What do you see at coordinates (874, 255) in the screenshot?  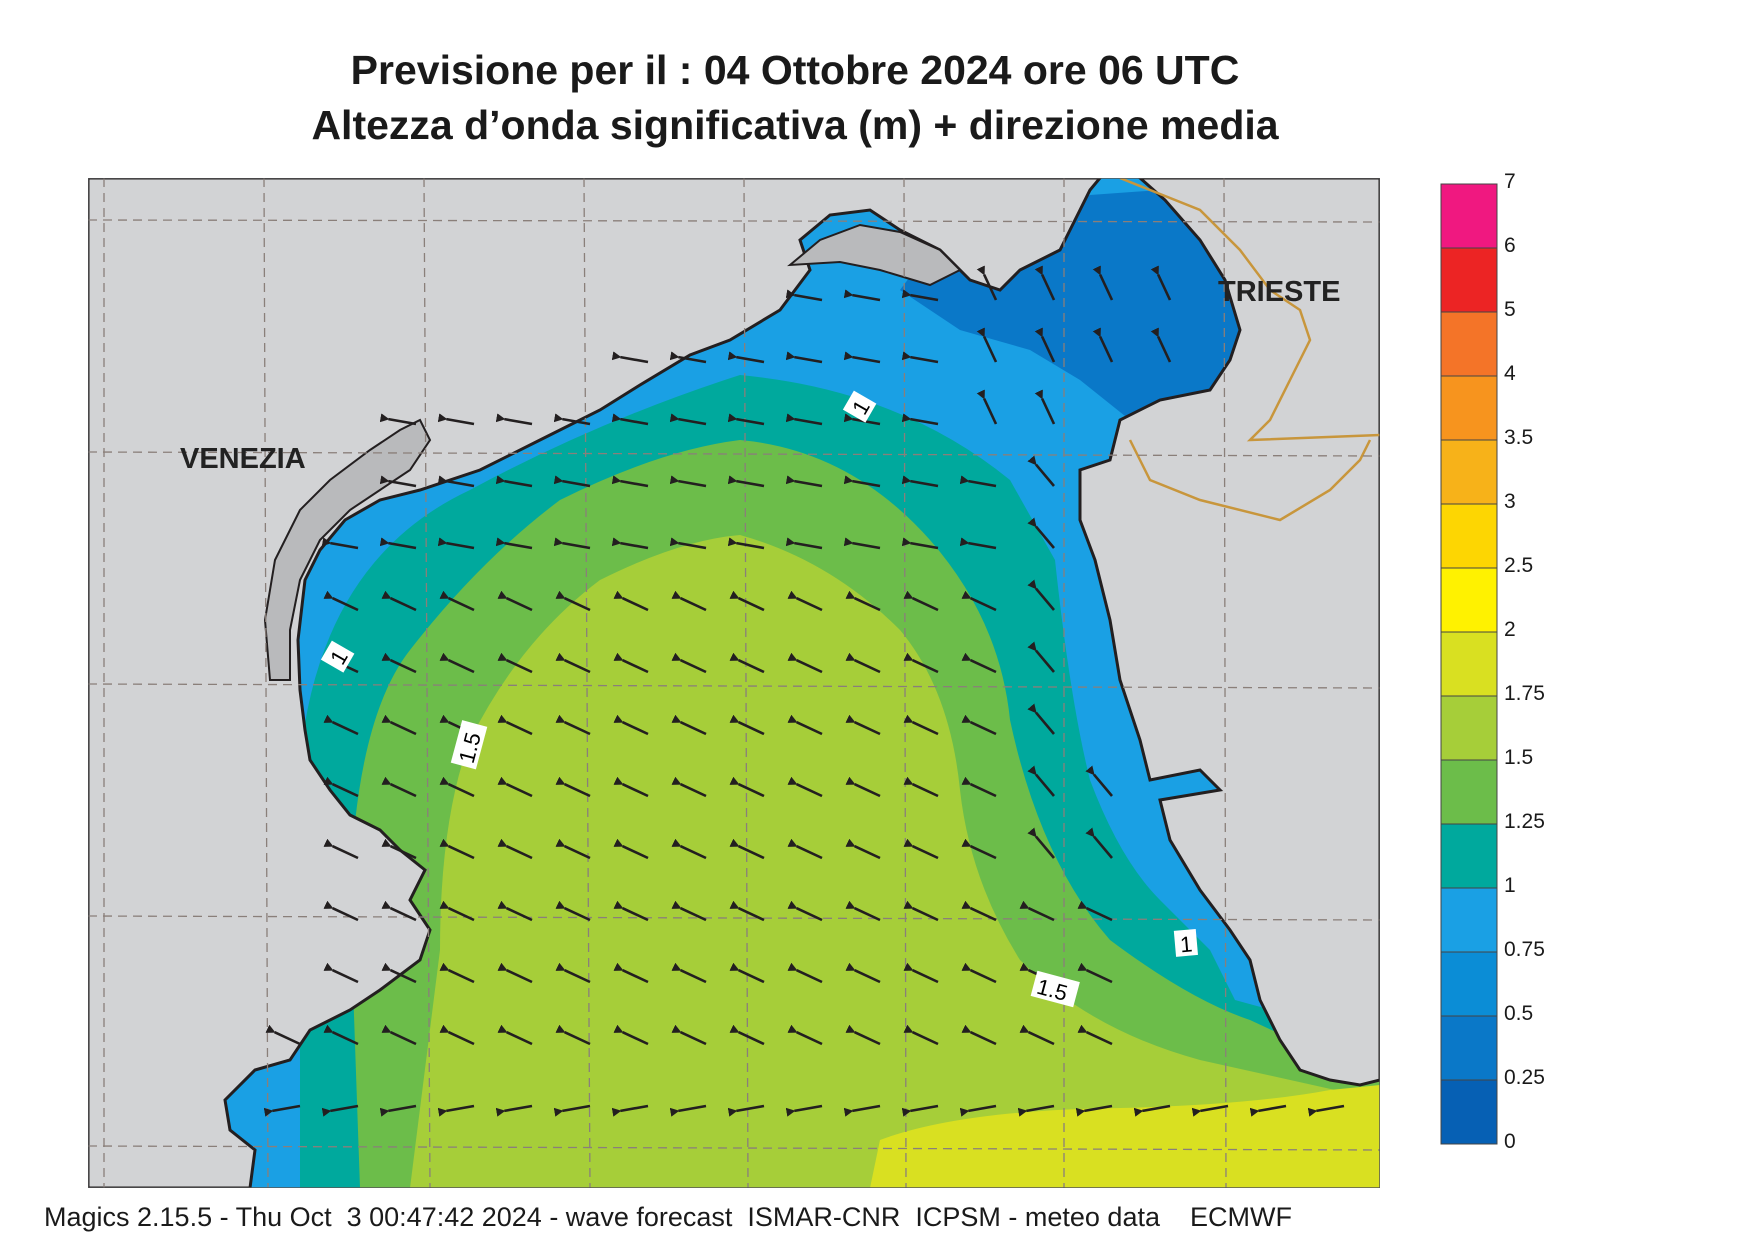 I see `marano-lagoon` at bounding box center [874, 255].